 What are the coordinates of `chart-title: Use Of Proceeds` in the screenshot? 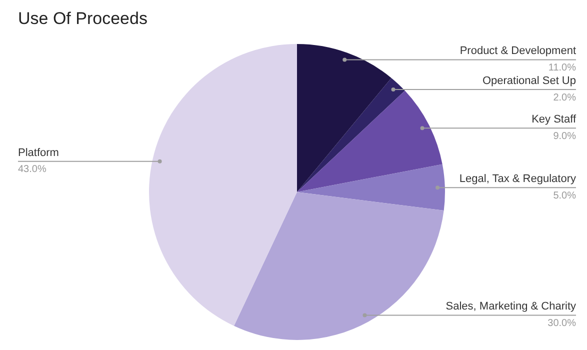 It's located at (83, 19).